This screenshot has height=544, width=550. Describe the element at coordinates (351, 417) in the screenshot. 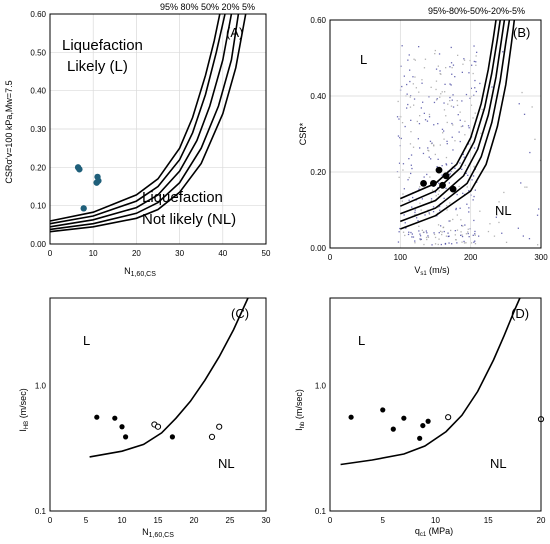

I see `filled-point` at that location.